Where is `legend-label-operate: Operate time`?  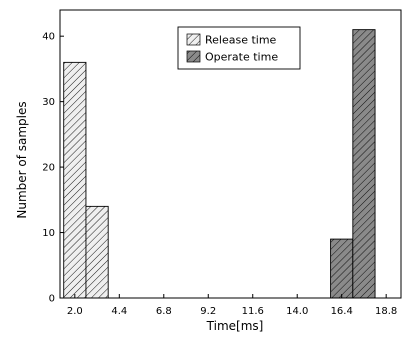
legend-label-operate: Operate time is located at coordinates (241, 57).